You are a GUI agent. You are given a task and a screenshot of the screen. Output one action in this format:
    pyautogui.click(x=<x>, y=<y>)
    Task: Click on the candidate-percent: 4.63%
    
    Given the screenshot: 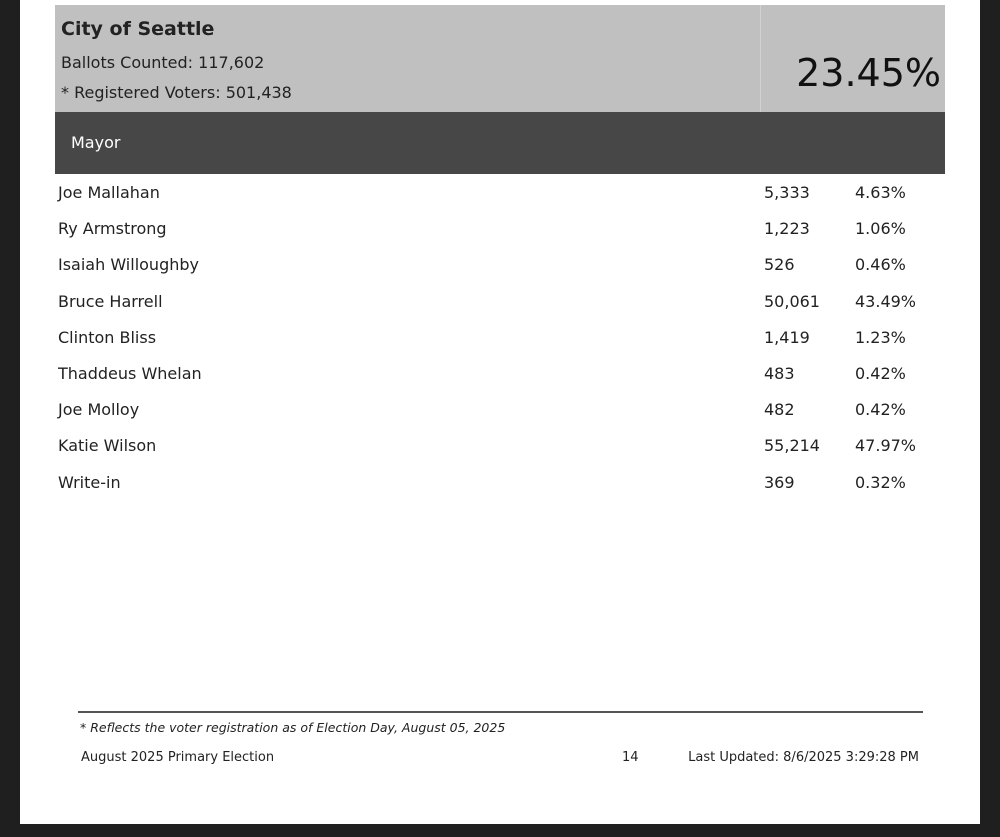 What is the action you would take?
    pyautogui.click(x=880, y=192)
    